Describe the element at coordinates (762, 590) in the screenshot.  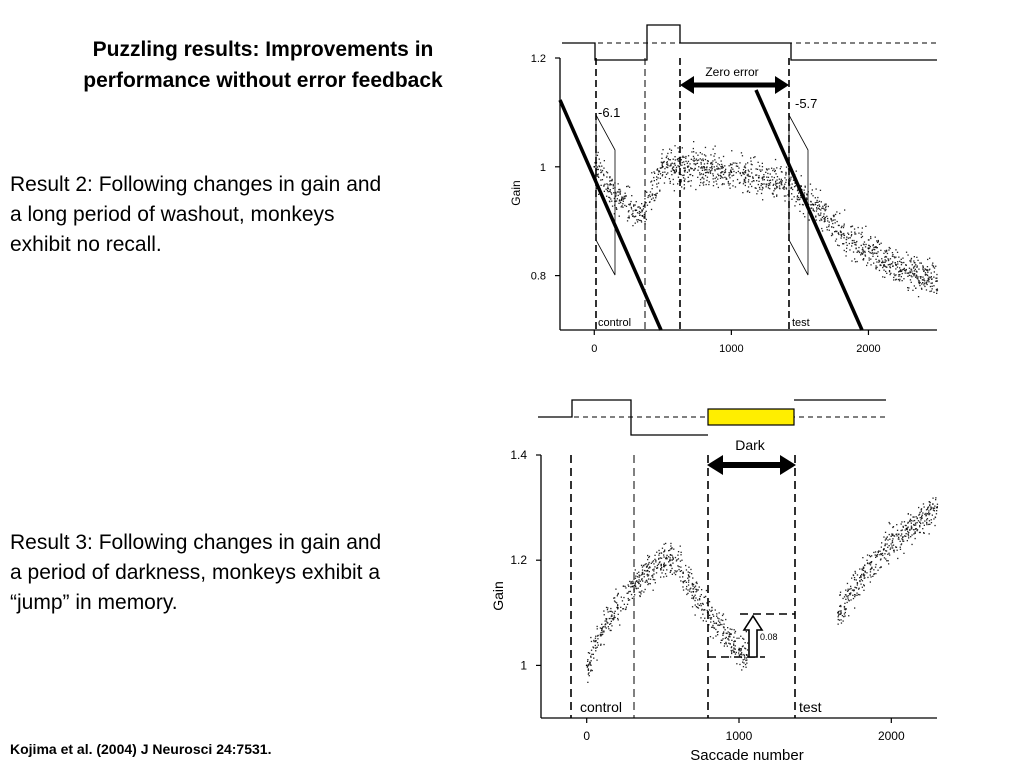
I see `chart-2-data-points` at that location.